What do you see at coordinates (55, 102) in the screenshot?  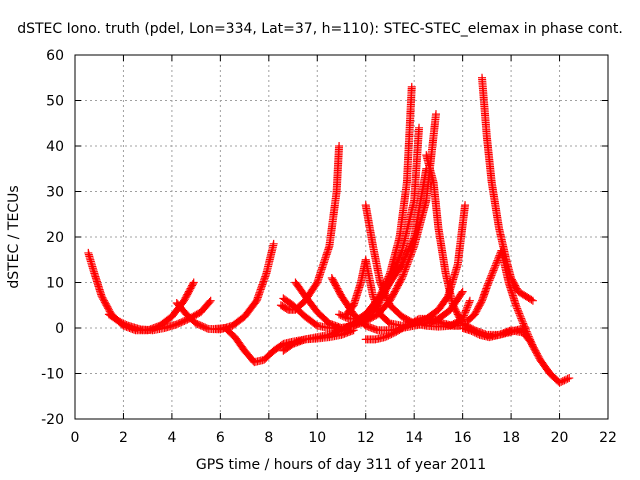 I see `y-tick-label: 50` at bounding box center [55, 102].